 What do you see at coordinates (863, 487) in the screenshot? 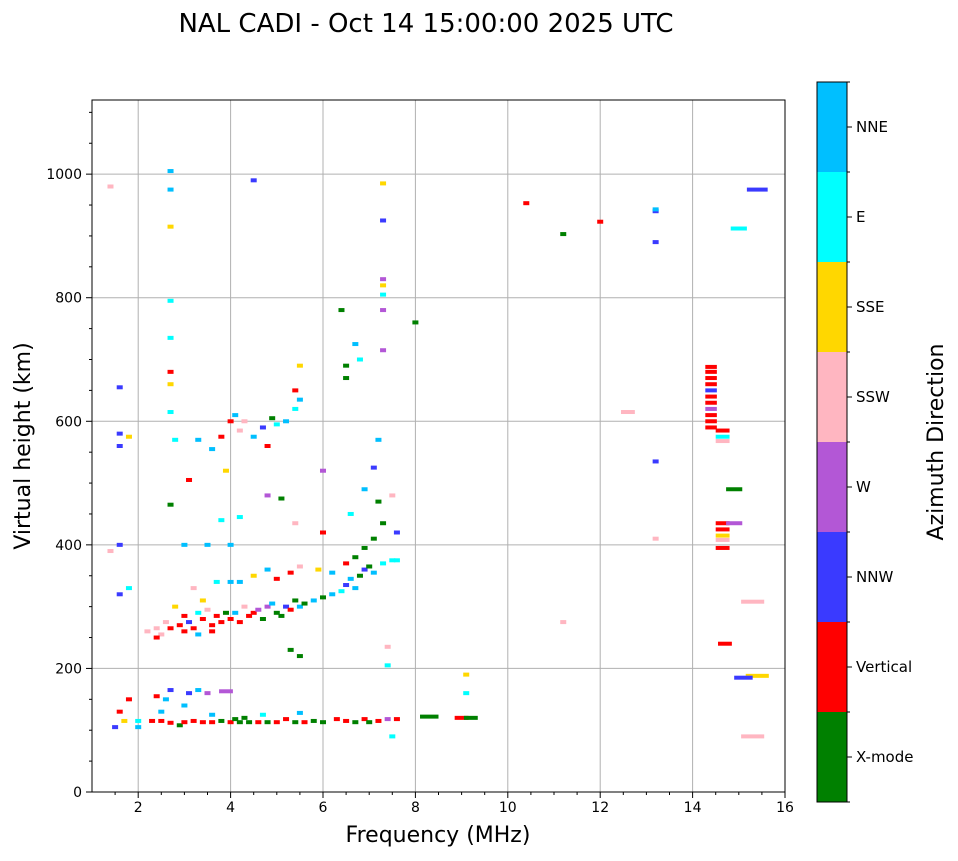
I see `colorbar-label-w: W` at bounding box center [863, 487].